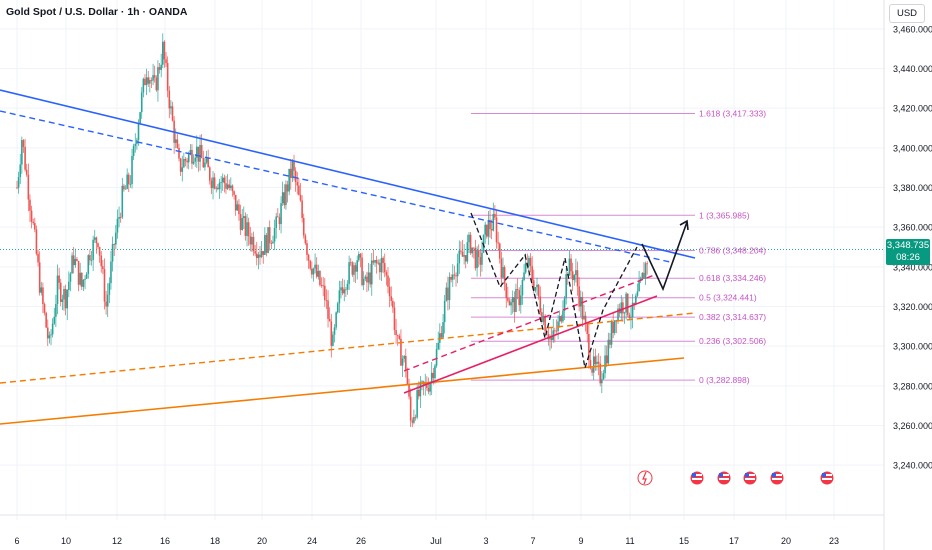 This screenshot has width=932, height=550. I want to click on projection-zigzag, so click(554, 290).